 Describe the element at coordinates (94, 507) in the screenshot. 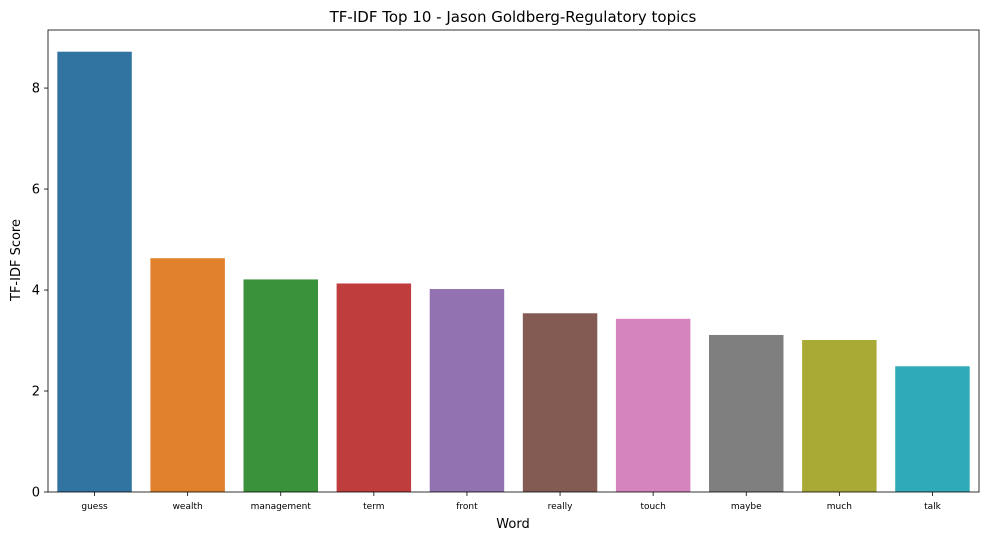

I see `x-tick-label: guess` at that location.